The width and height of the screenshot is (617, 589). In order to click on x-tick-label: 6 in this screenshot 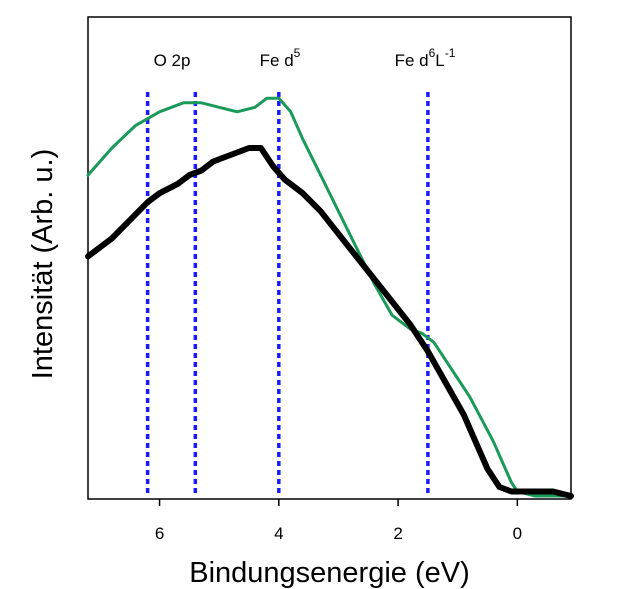, I will do `click(159, 533)`.